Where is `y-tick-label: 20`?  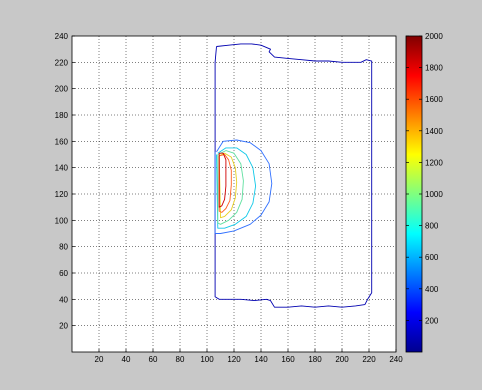 y-tick-label: 20 is located at coordinates (63, 326).